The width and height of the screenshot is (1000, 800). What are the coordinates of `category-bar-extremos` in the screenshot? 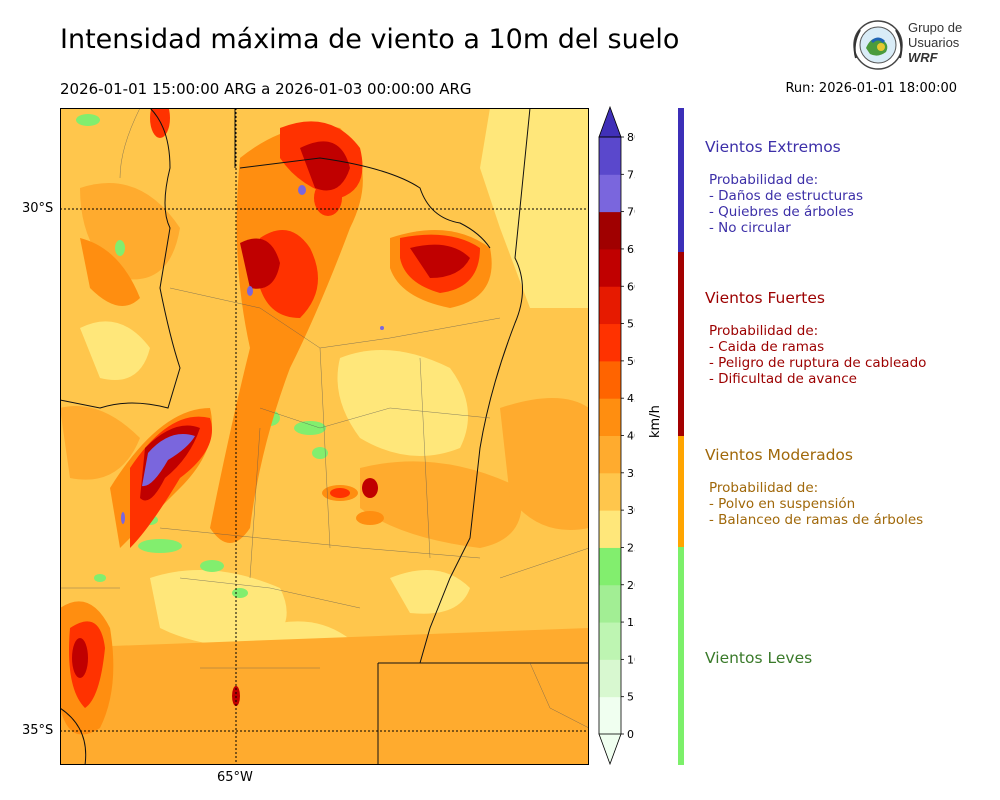 It's located at (681, 180).